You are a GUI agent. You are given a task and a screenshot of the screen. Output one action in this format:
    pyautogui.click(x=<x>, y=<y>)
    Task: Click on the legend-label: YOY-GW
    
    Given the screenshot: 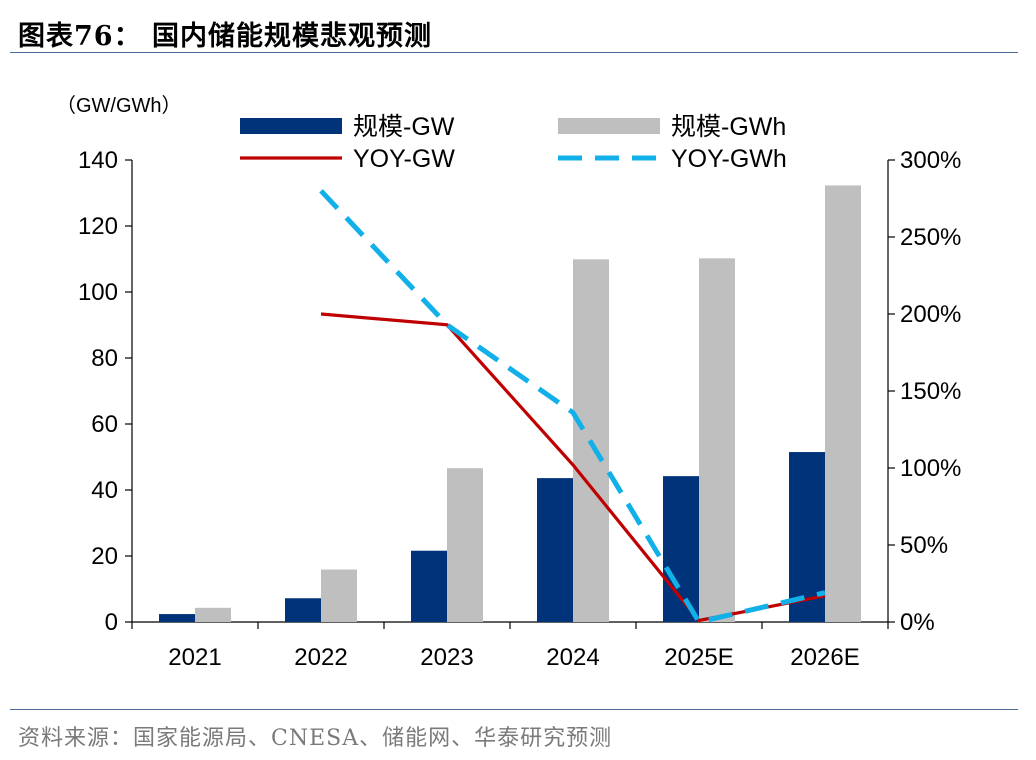 What is the action you would take?
    pyautogui.click(x=404, y=159)
    